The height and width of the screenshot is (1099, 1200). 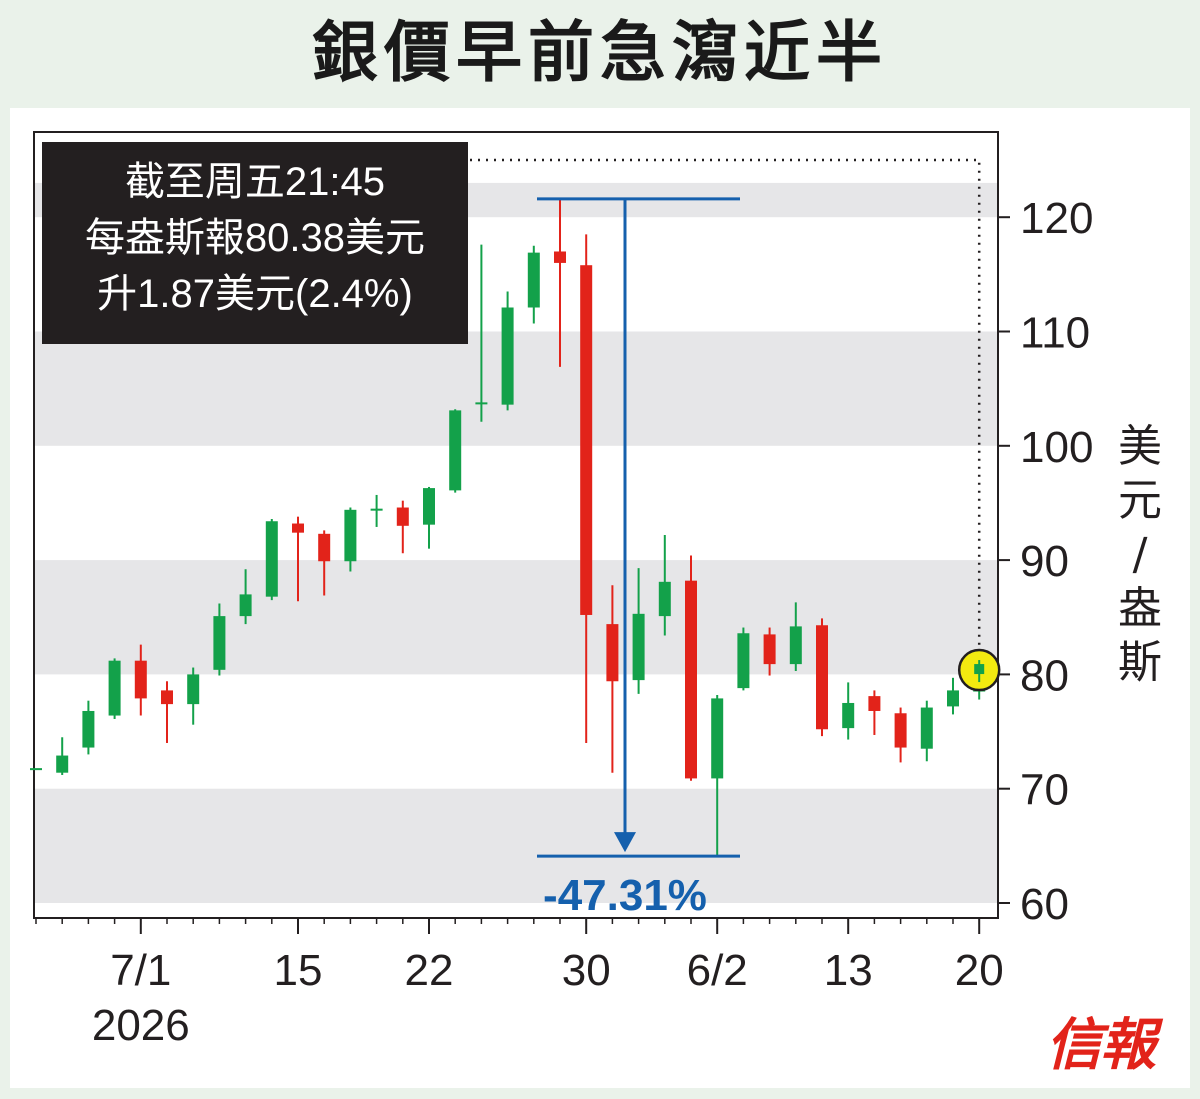 What do you see at coordinates (979, 669) in the screenshot?
I see `last-candle-body` at bounding box center [979, 669].